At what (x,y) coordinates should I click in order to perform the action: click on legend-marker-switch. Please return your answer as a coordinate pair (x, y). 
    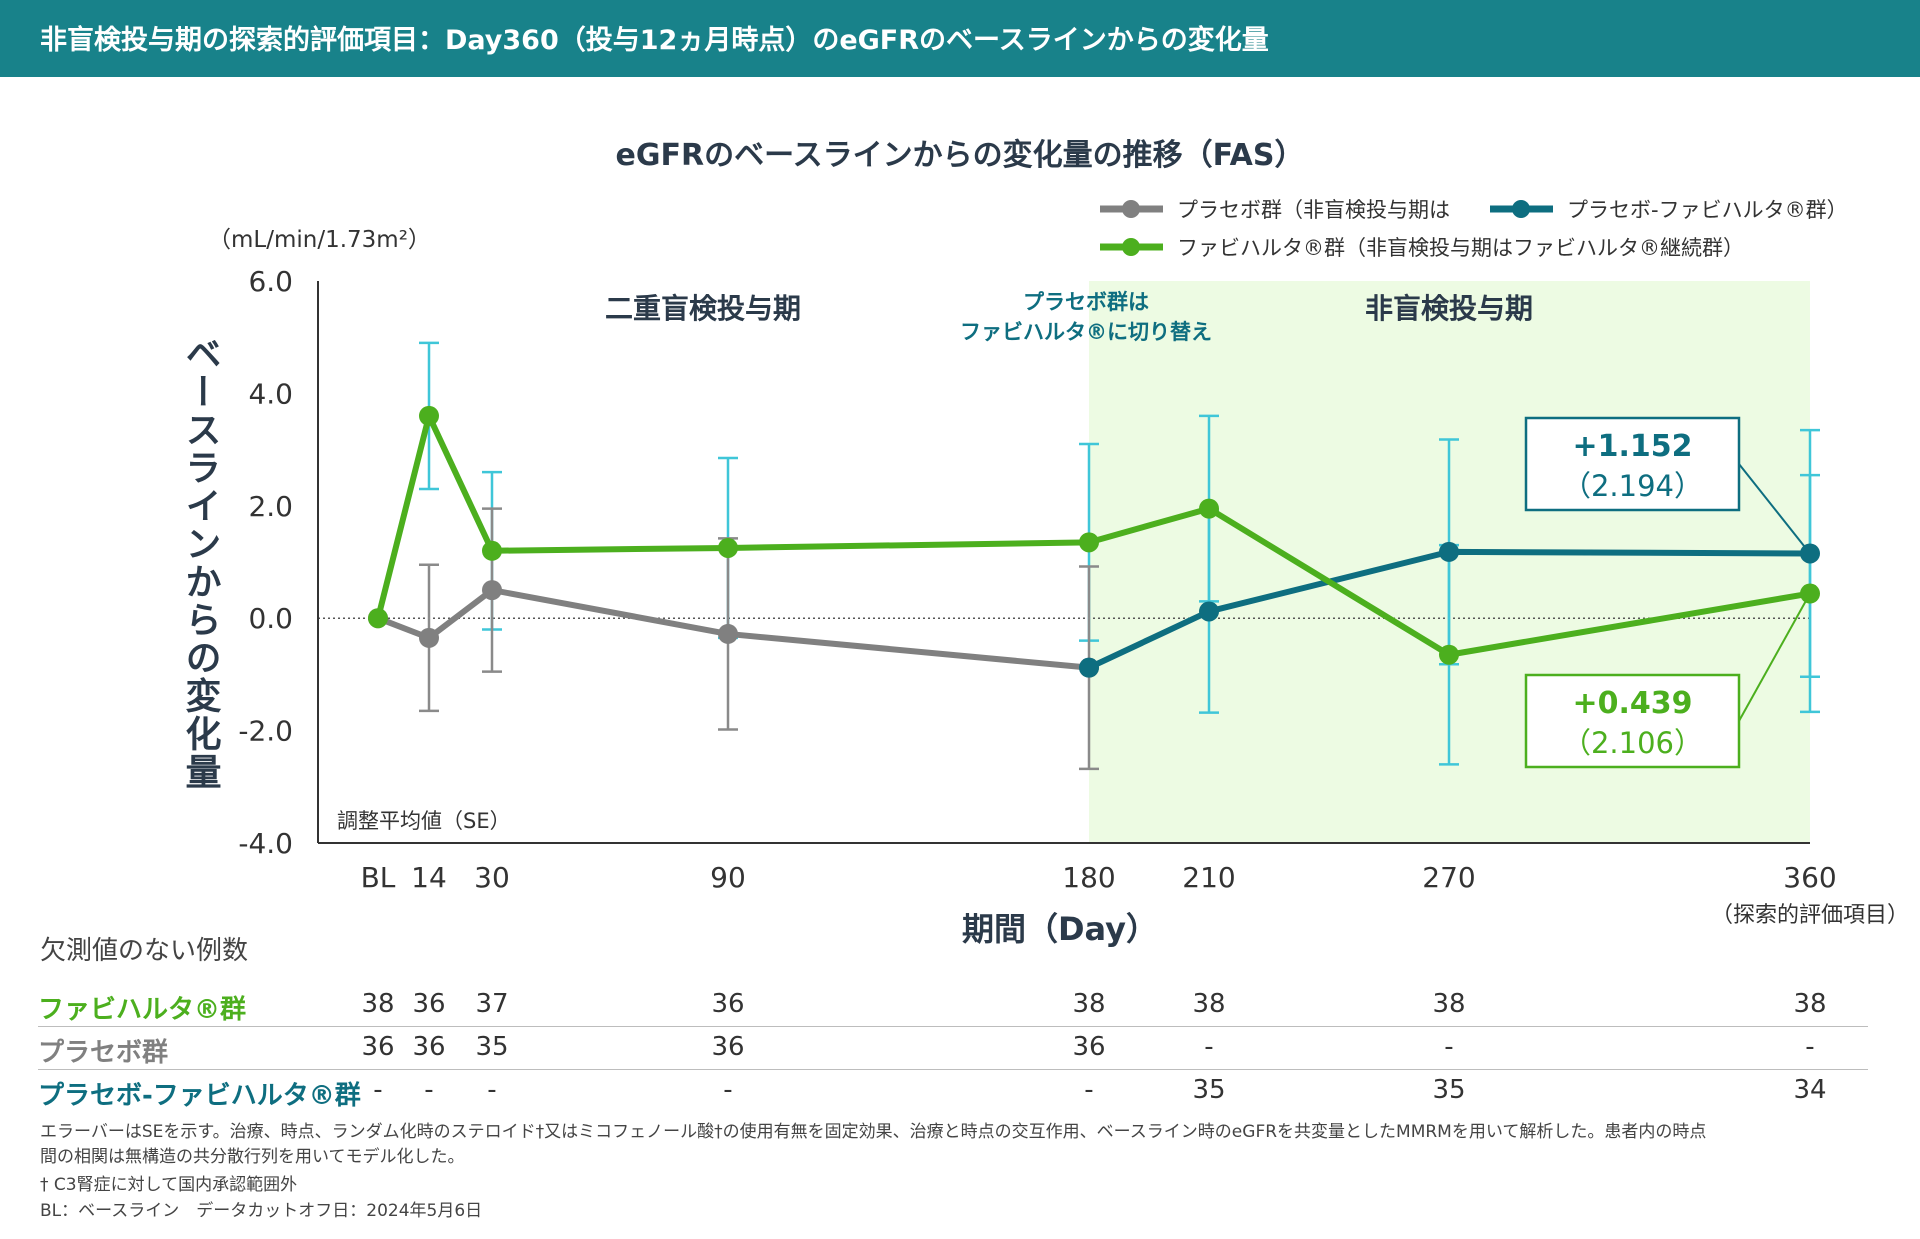
    Looking at the image, I should click on (1521, 209).